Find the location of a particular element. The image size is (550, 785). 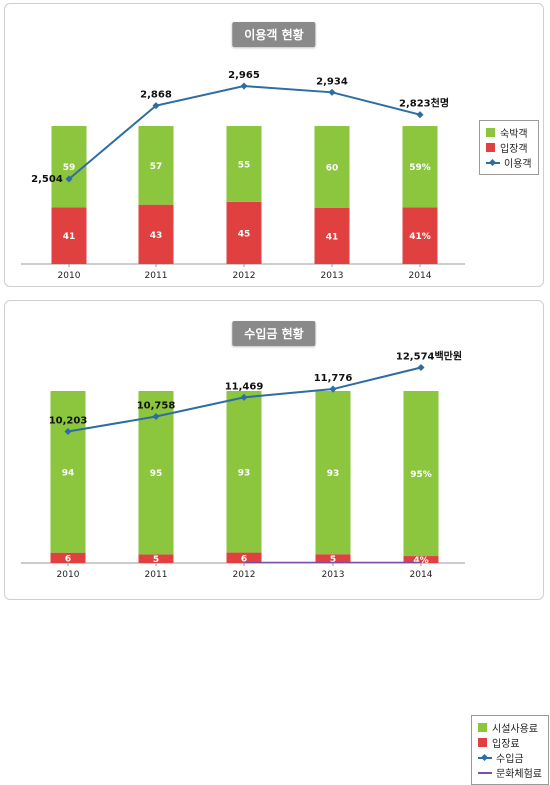

revenue-line-label: 10,203 is located at coordinates (68, 421).